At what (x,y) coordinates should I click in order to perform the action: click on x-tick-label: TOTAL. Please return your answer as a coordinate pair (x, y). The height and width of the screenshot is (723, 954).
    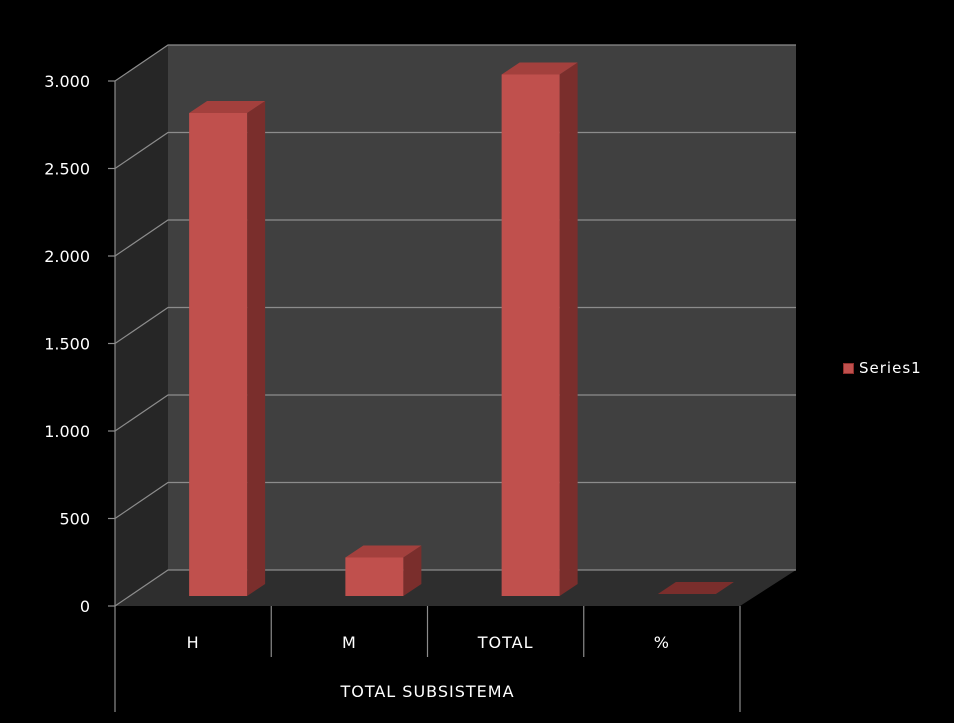
    Looking at the image, I should click on (505, 642).